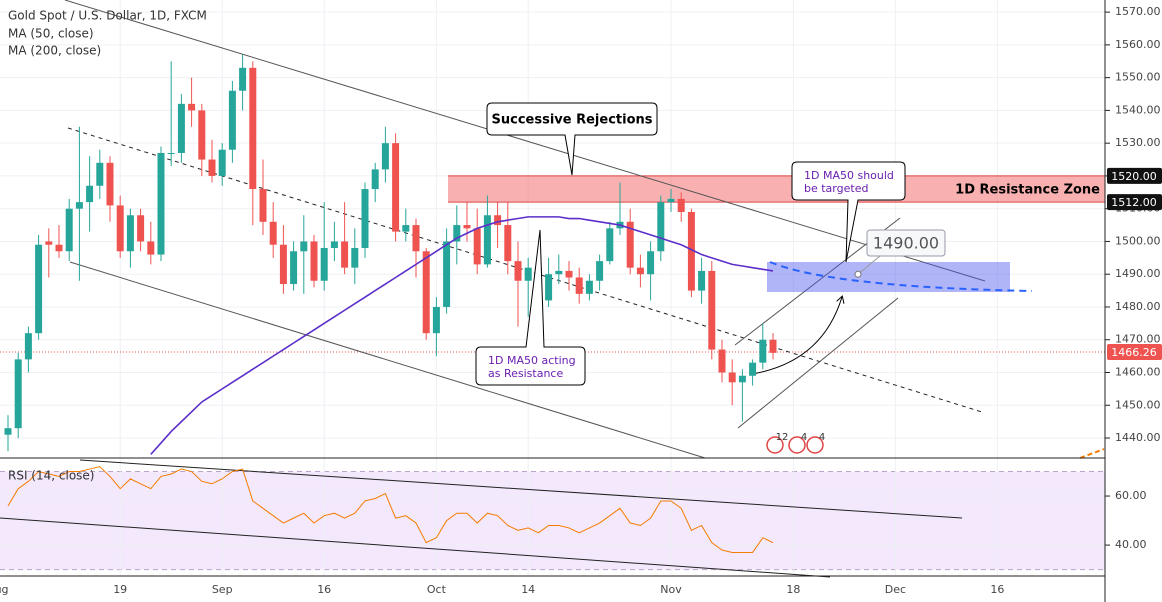 This screenshot has height=602, width=1162. Describe the element at coordinates (1138, 77) in the screenshot. I see `y-tick-label: 1550.00` at that location.